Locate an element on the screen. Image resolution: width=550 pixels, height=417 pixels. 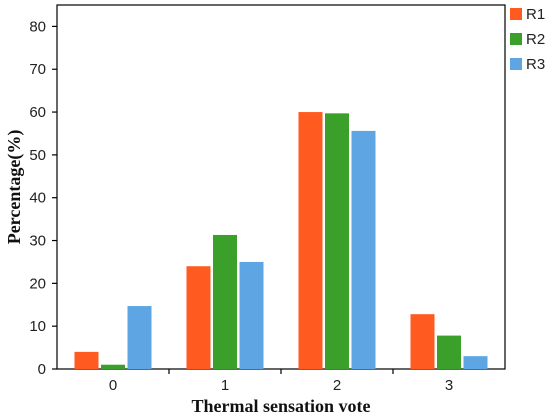
y-tick-label: 50 is located at coordinates (37, 155).